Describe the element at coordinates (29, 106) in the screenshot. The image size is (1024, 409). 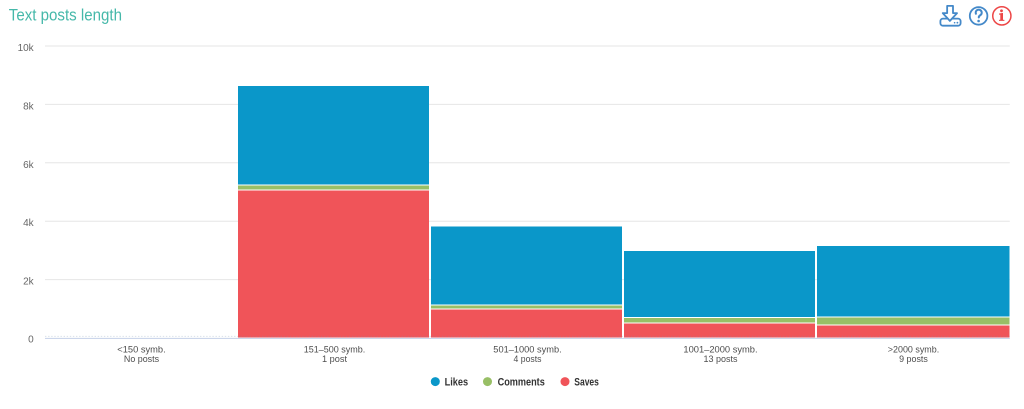
I see `svg-text: 8k` at that location.